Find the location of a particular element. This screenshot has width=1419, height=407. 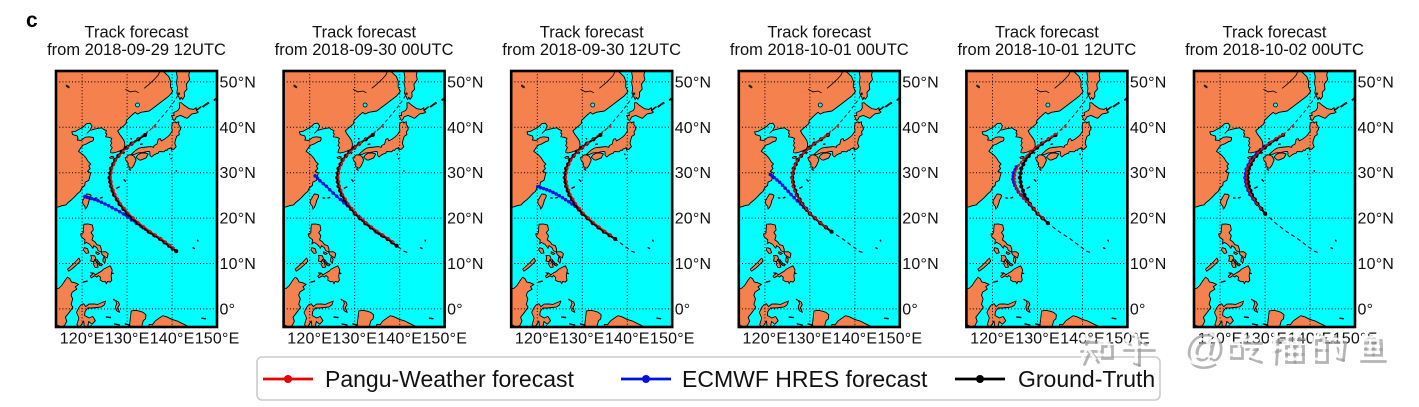

svg-text: Ground-Truth is located at coordinates (1086, 379).